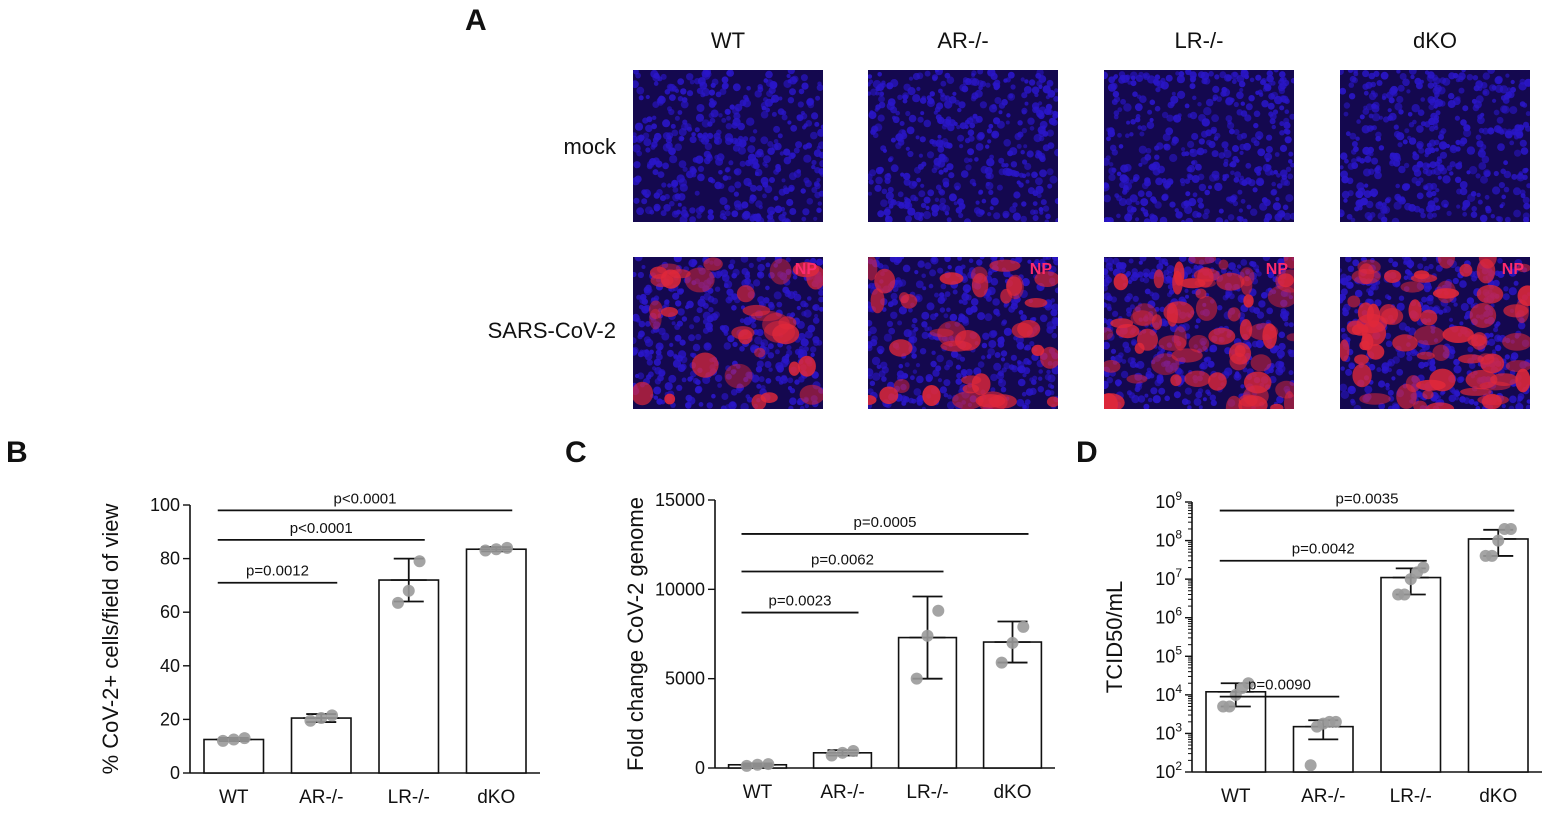 This screenshot has width=1560, height=817. Describe the element at coordinates (589, 146) in the screenshot. I see `row-label-mock: mock` at that location.